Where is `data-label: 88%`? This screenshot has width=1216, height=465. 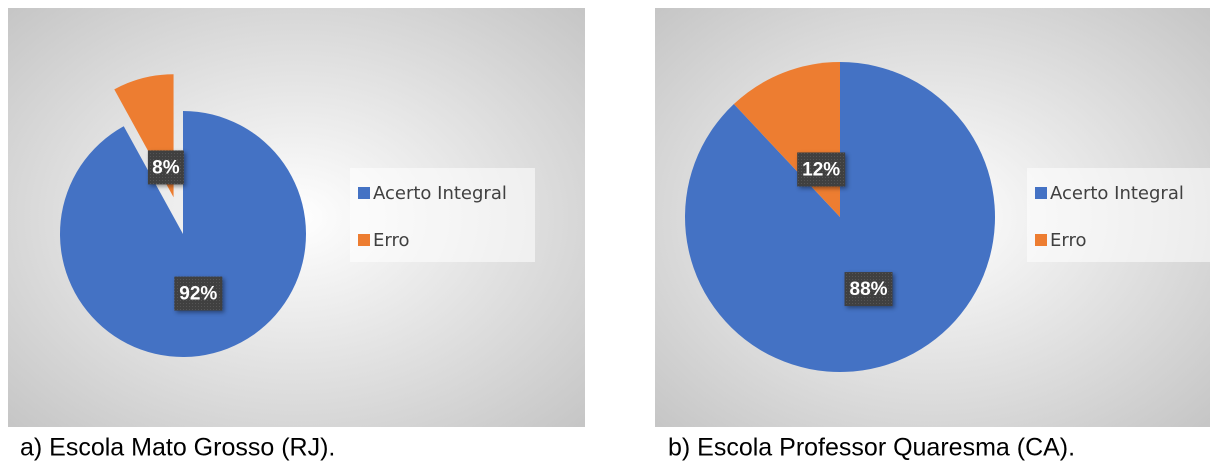 data-label: 88% is located at coordinates (869, 289).